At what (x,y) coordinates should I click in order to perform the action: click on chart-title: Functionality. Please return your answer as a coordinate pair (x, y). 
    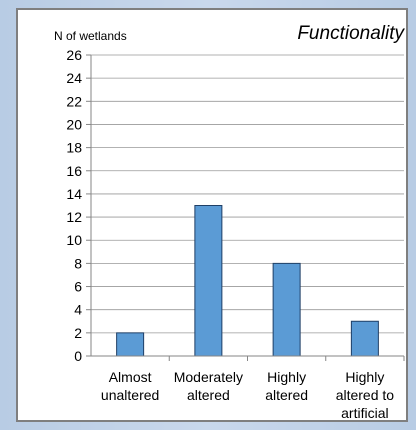
    Looking at the image, I should click on (351, 33).